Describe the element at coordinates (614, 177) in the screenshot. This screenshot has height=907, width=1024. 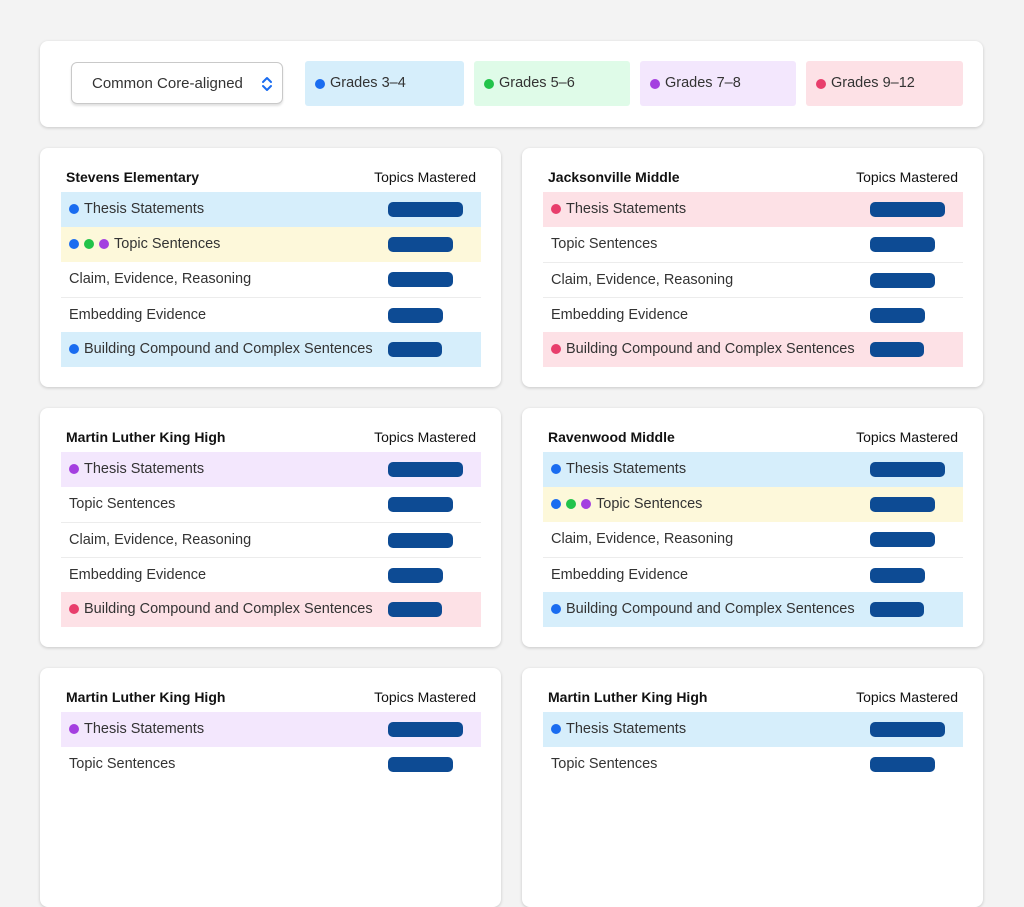
I see `school-name: Jacksonville Middle` at that location.